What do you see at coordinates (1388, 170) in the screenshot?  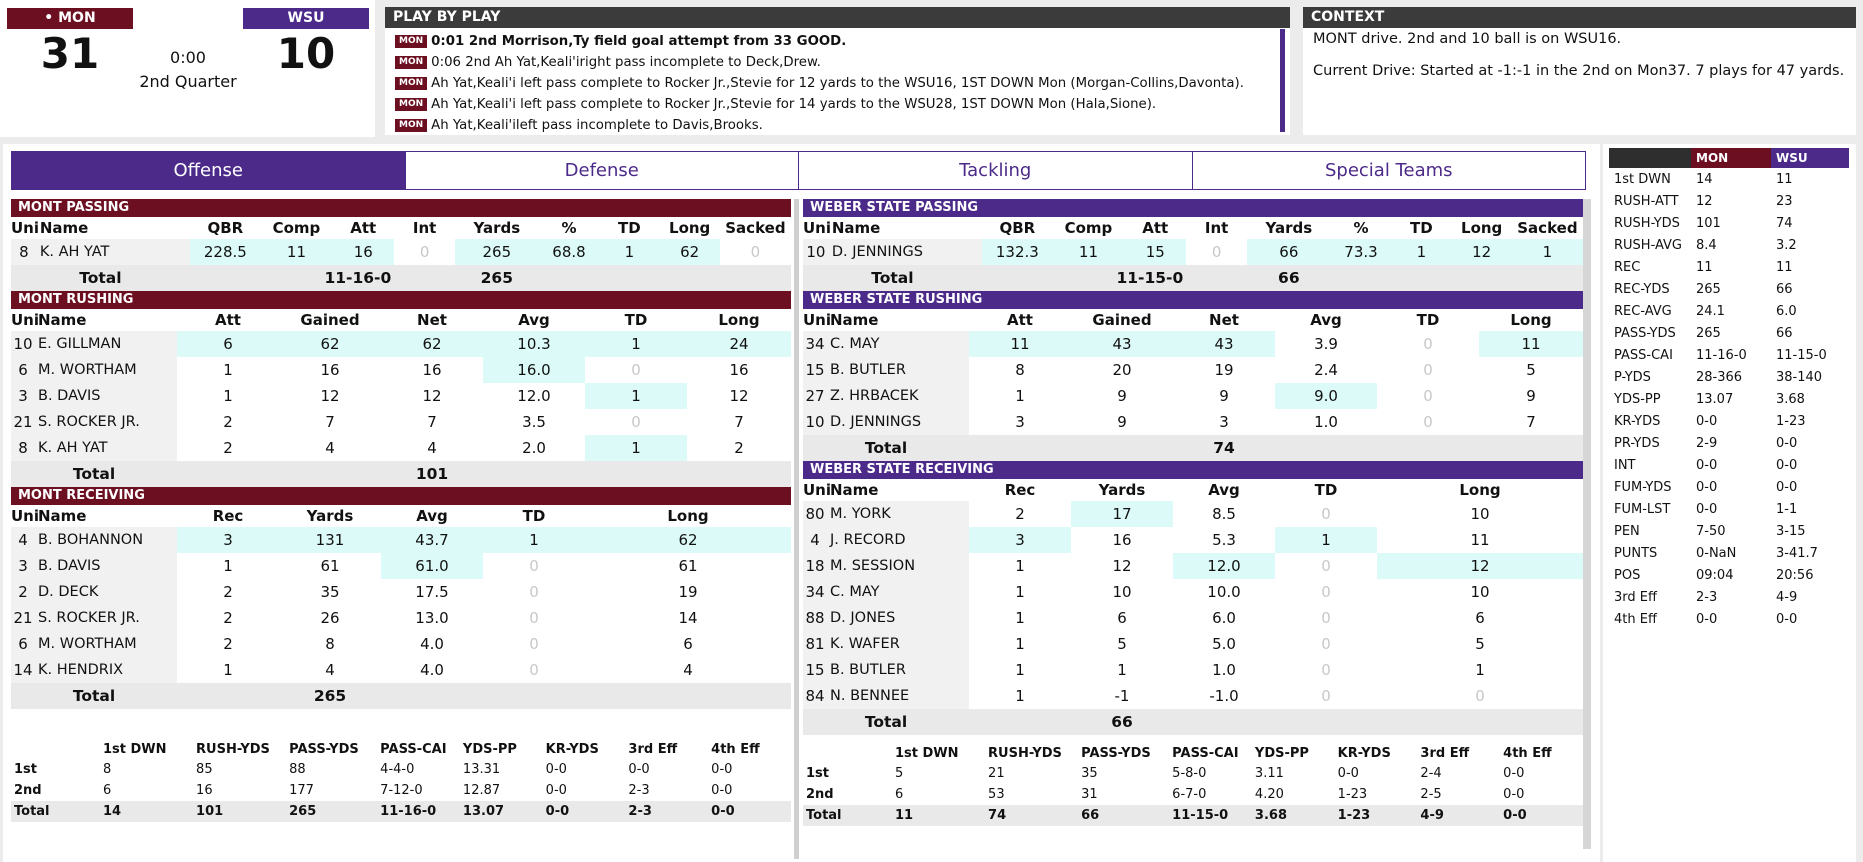 I see `tab-special-teams: Special Teams` at bounding box center [1388, 170].